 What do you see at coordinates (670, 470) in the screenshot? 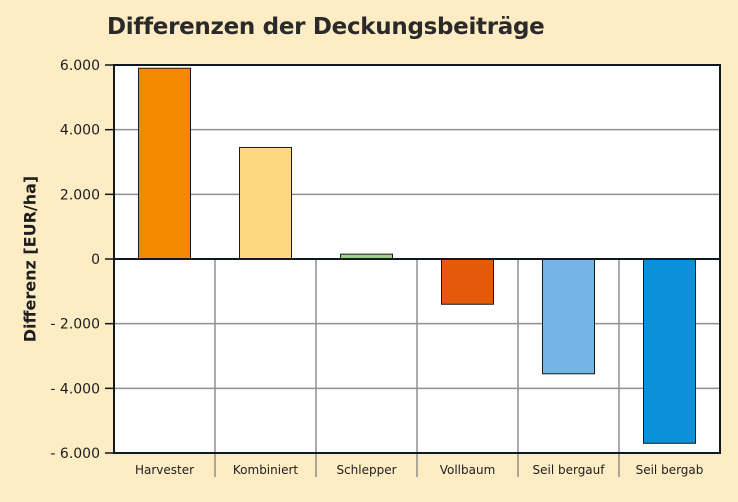
I see `x-category-label: Seil bergab` at bounding box center [670, 470].